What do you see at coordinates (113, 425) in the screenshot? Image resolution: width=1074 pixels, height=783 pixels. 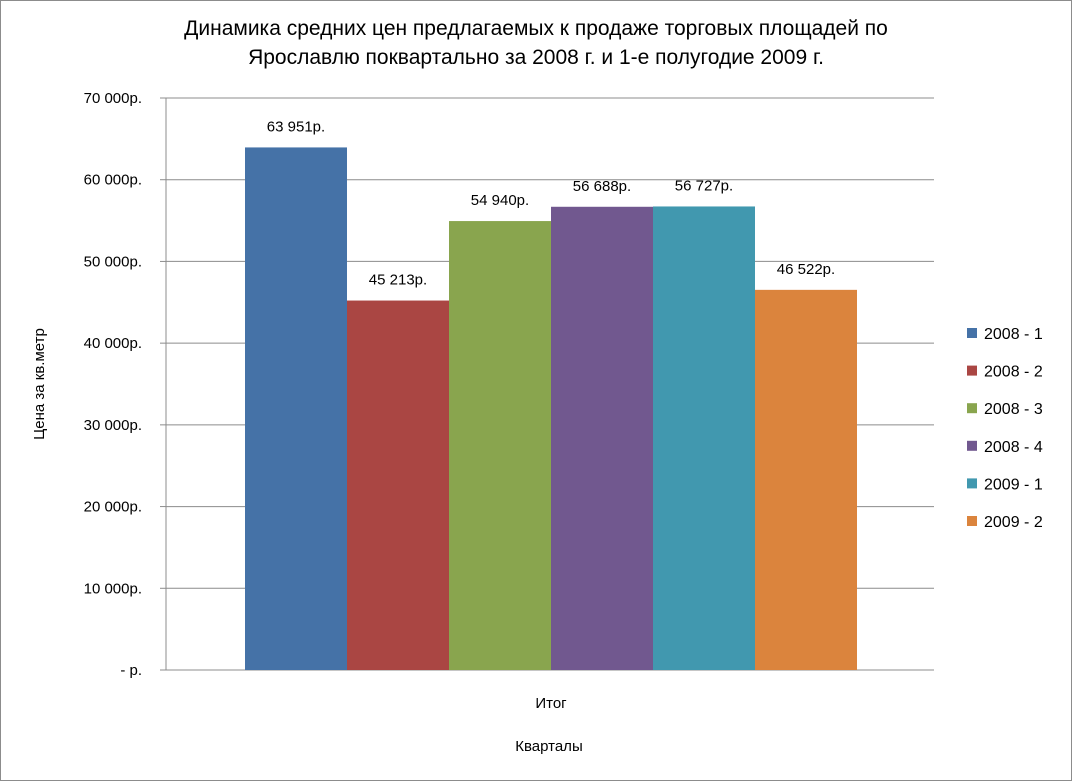 I see `y-tick-label: 30 000р.` at bounding box center [113, 425].